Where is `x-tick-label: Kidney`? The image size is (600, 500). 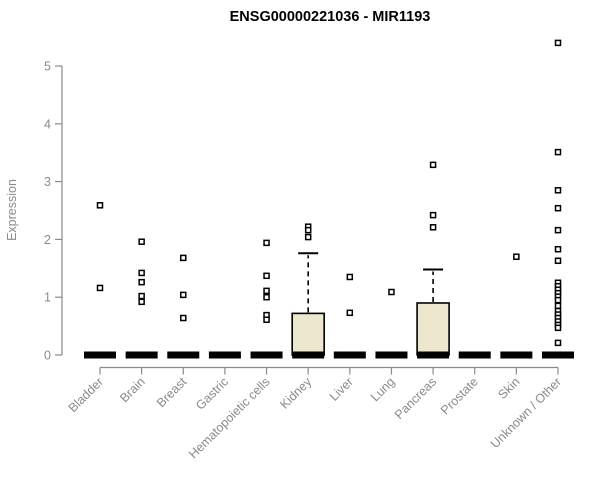
x-tick-label: Kidney is located at coordinates (295, 392).